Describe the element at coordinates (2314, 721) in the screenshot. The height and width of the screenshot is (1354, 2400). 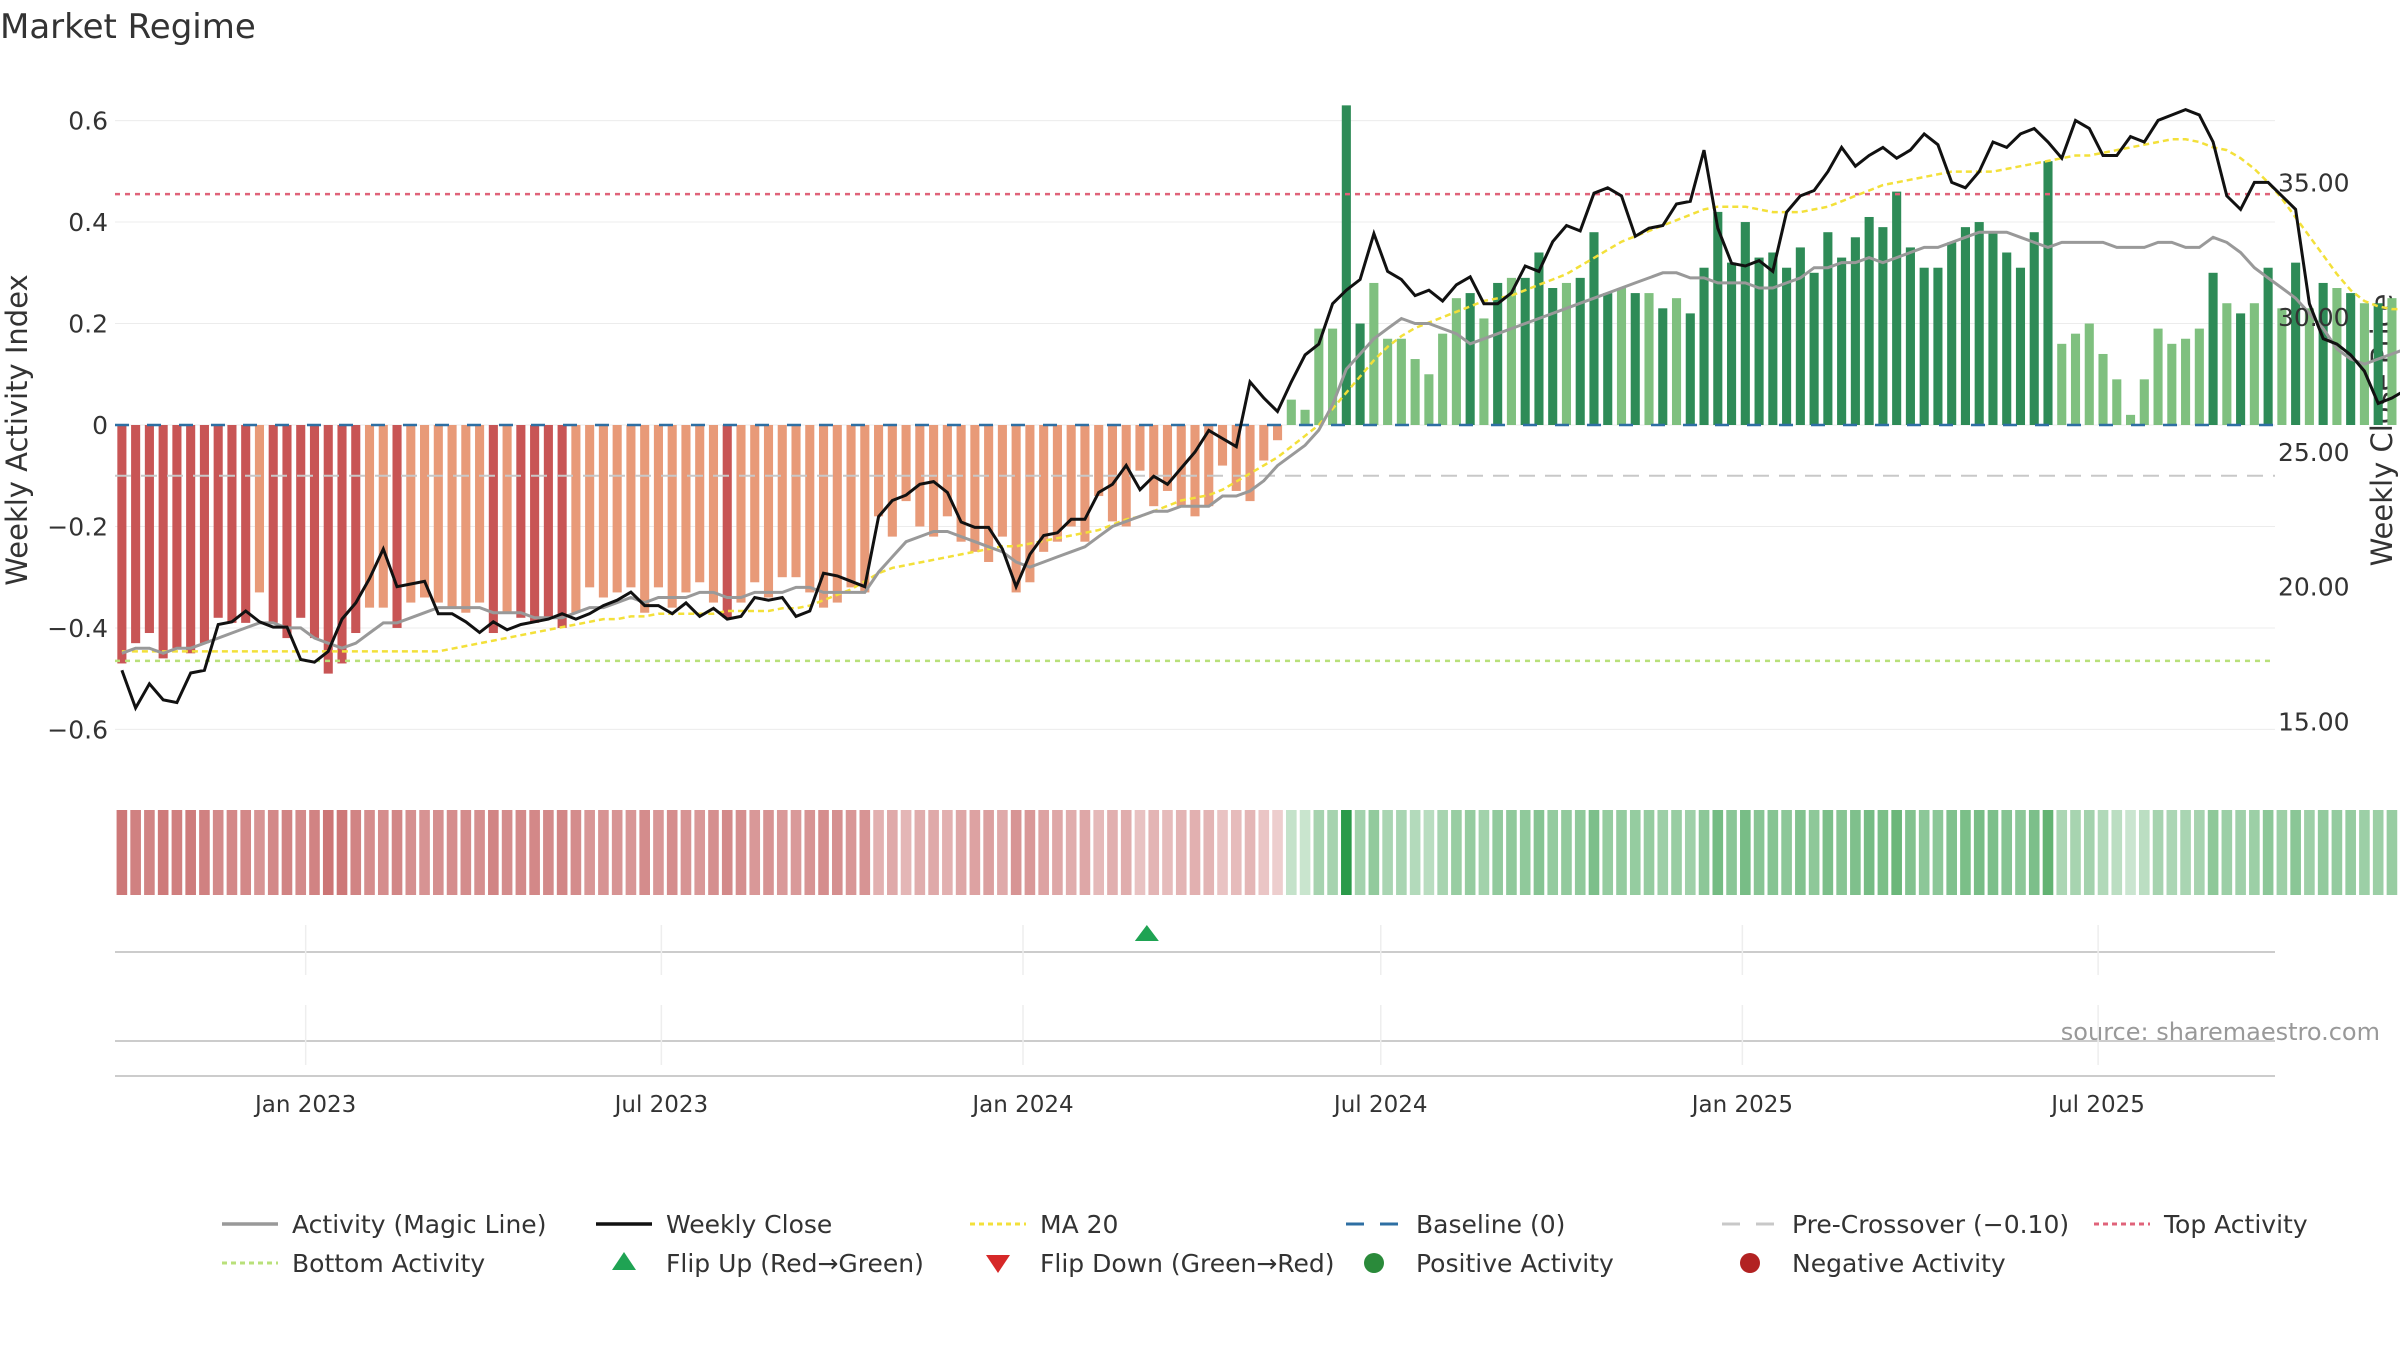
I see `y-tick-label-right: 15.00` at that location.